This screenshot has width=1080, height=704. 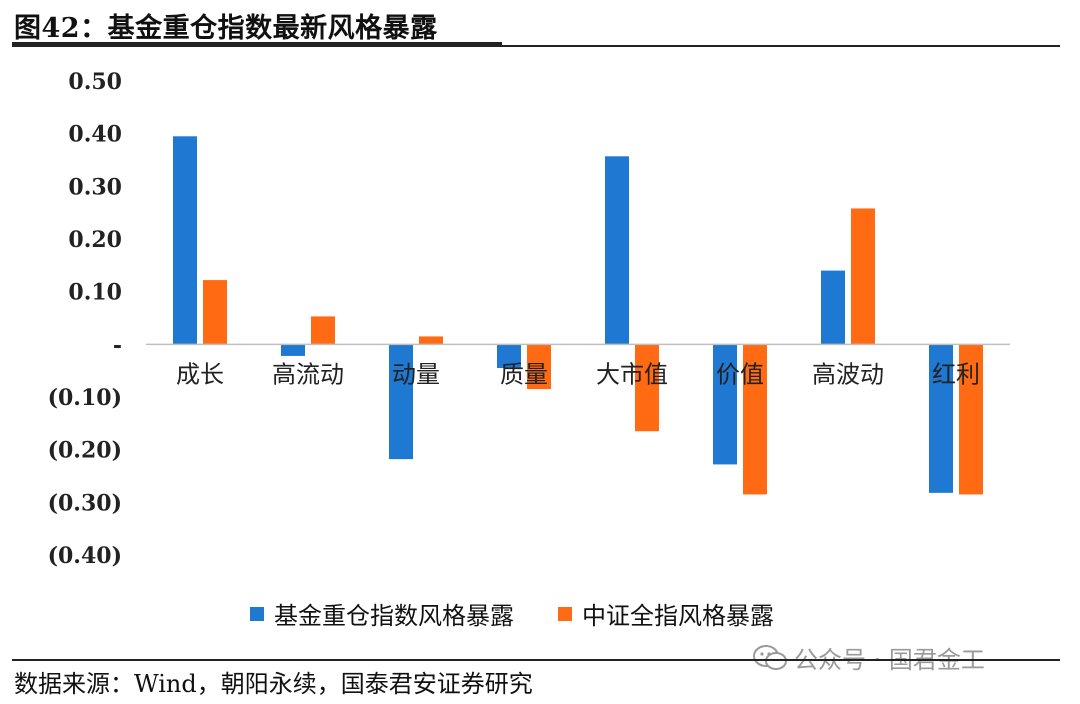 I want to click on figure-title: 图42：基金重仓指数最新风格暴露, so click(x=226, y=28).